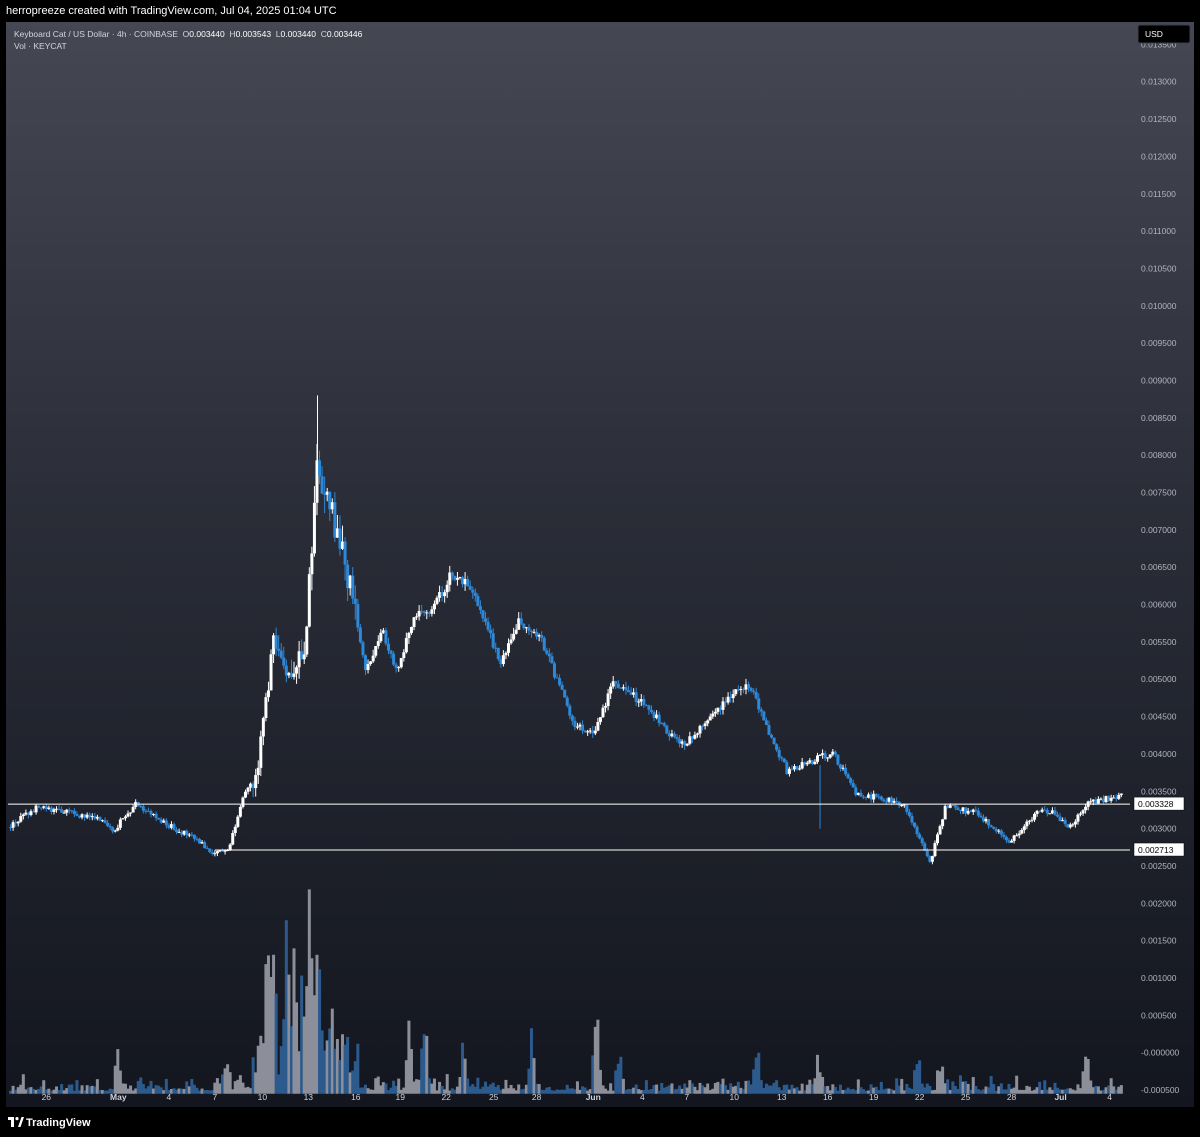 This screenshot has height=1137, width=1200. What do you see at coordinates (309, 1097) in the screenshot?
I see `time-tick-label: 13` at bounding box center [309, 1097].